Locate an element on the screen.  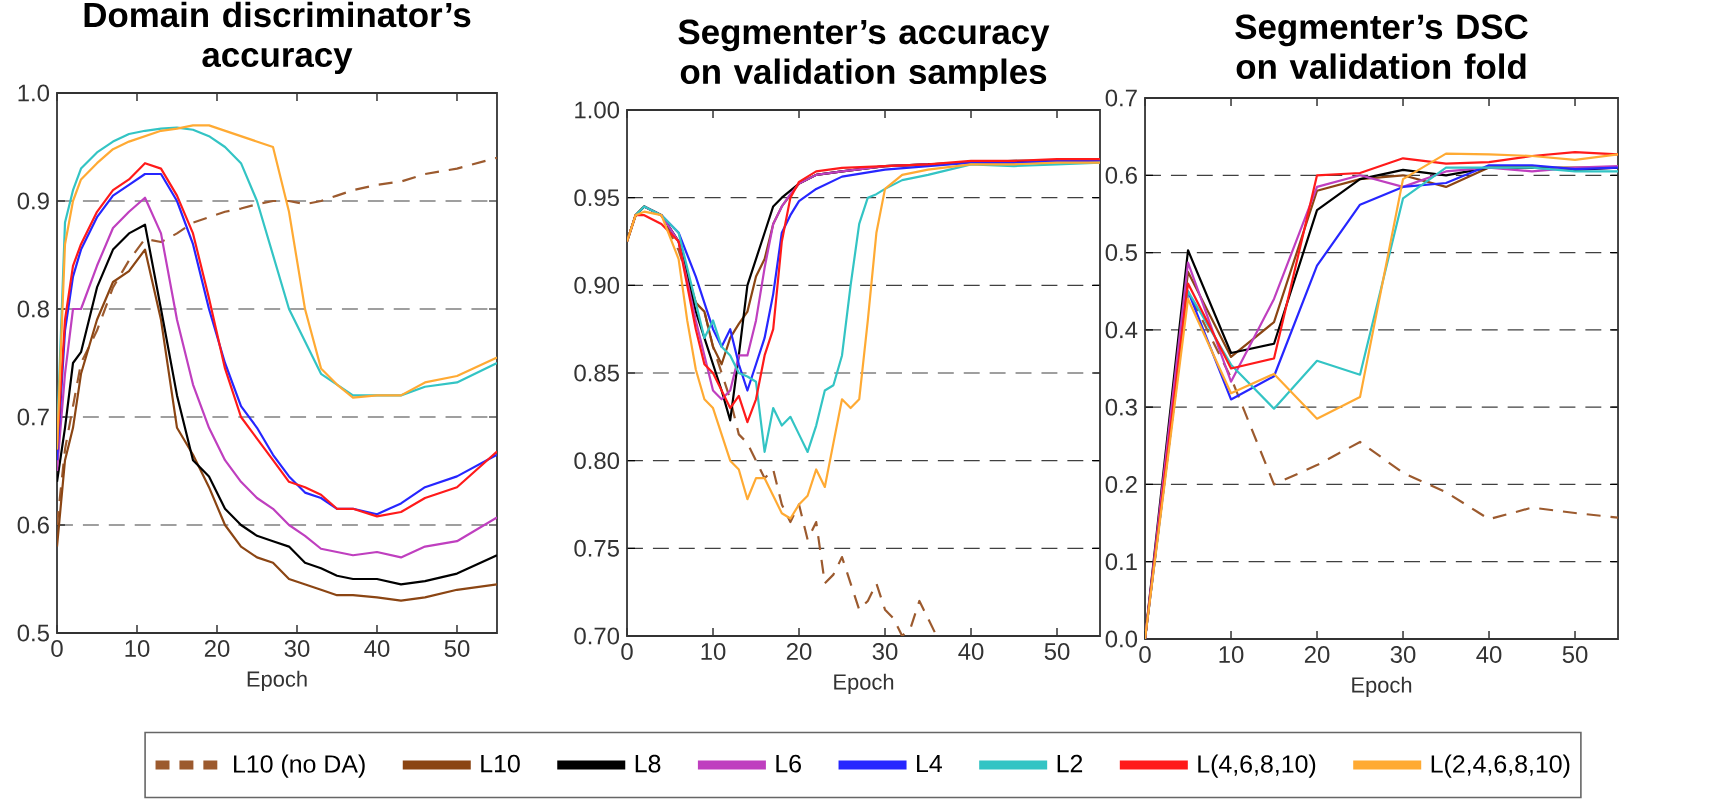
chart-title: Domain discriminator’s accuracy is located at coordinates (277, 38).